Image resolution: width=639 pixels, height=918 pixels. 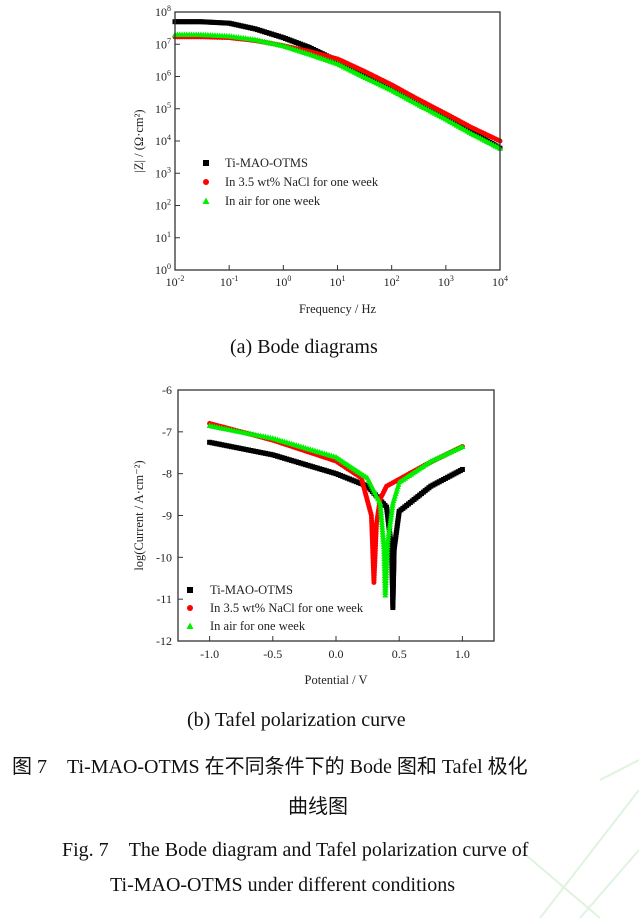 I want to click on y-tick-label: 10⁶, so click(x=163, y=76).